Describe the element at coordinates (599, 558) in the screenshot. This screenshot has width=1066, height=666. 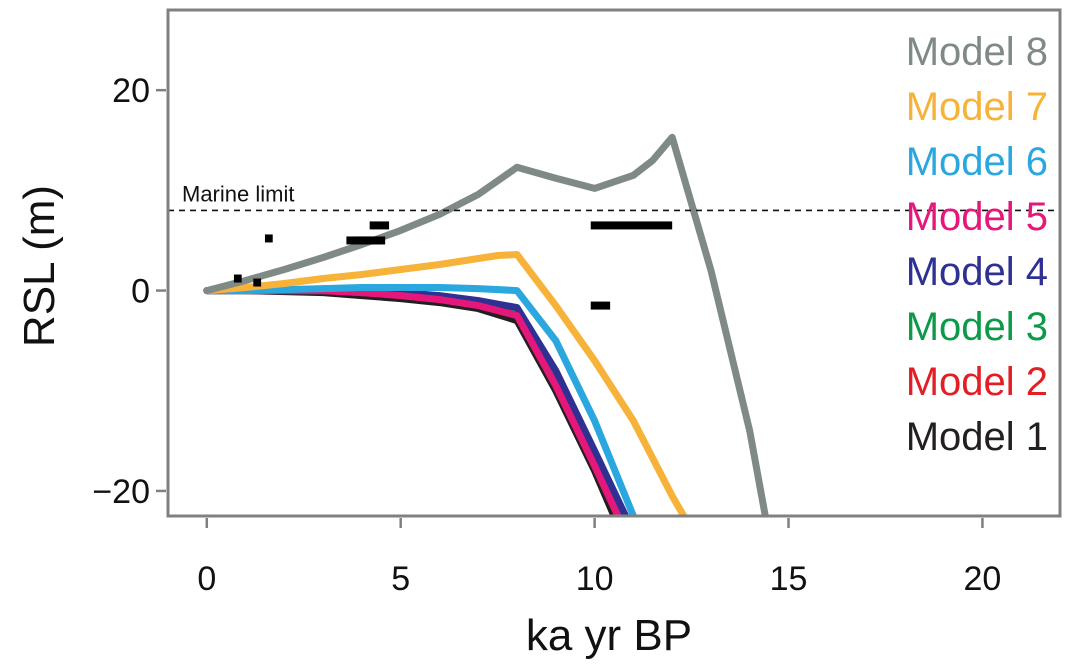
I see `x-axis: 0 5 10 15 20` at that location.